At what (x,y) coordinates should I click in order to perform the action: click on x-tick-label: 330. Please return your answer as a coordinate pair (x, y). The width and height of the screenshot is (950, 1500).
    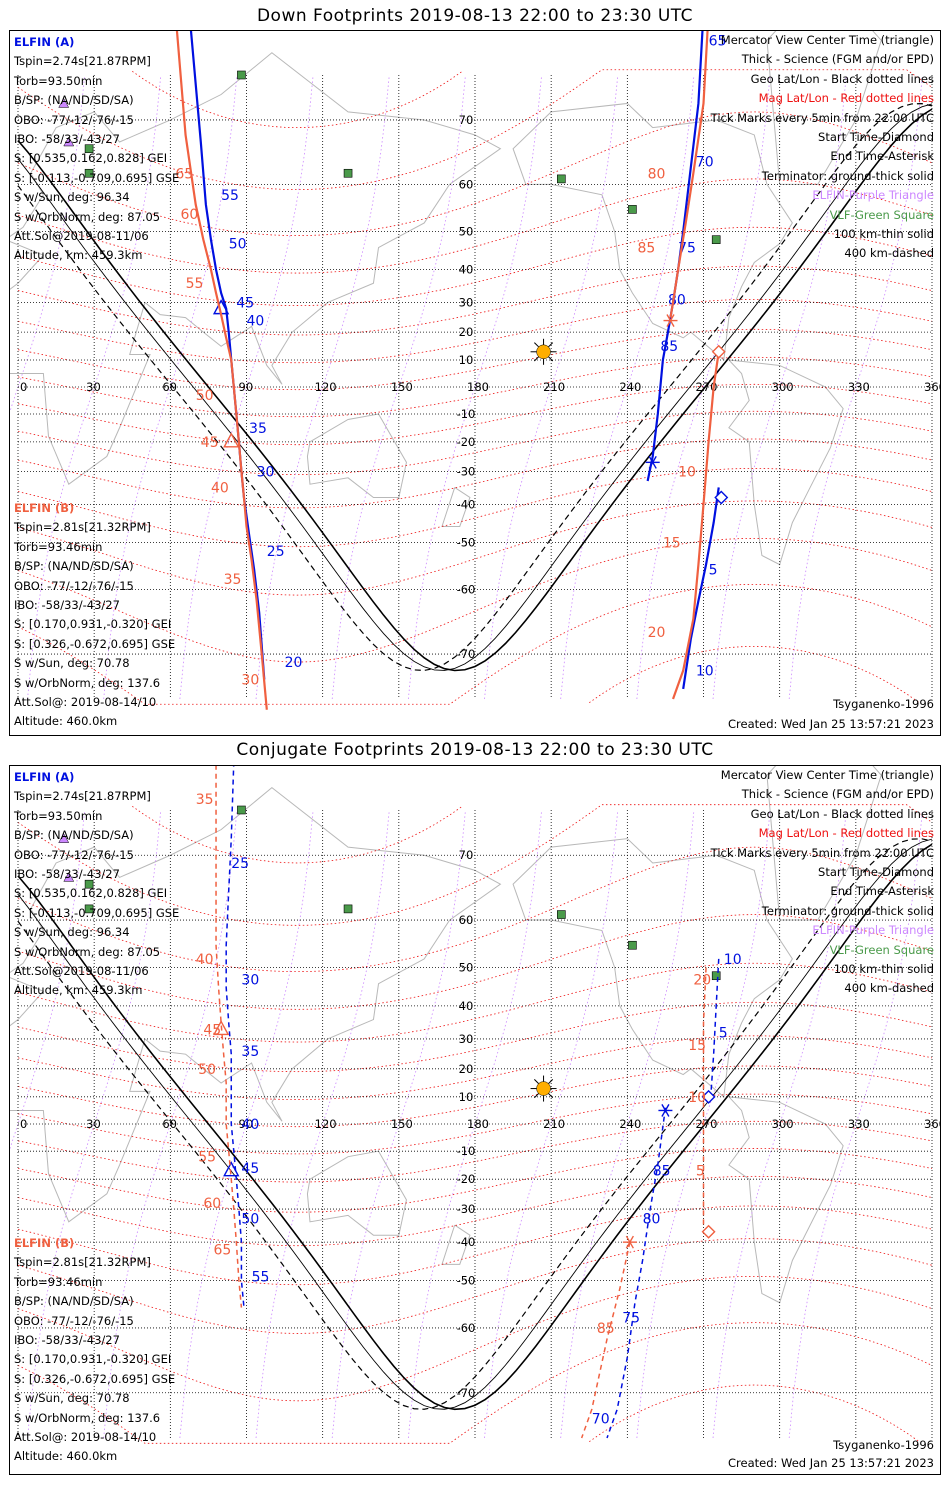
    Looking at the image, I should click on (859, 1124).